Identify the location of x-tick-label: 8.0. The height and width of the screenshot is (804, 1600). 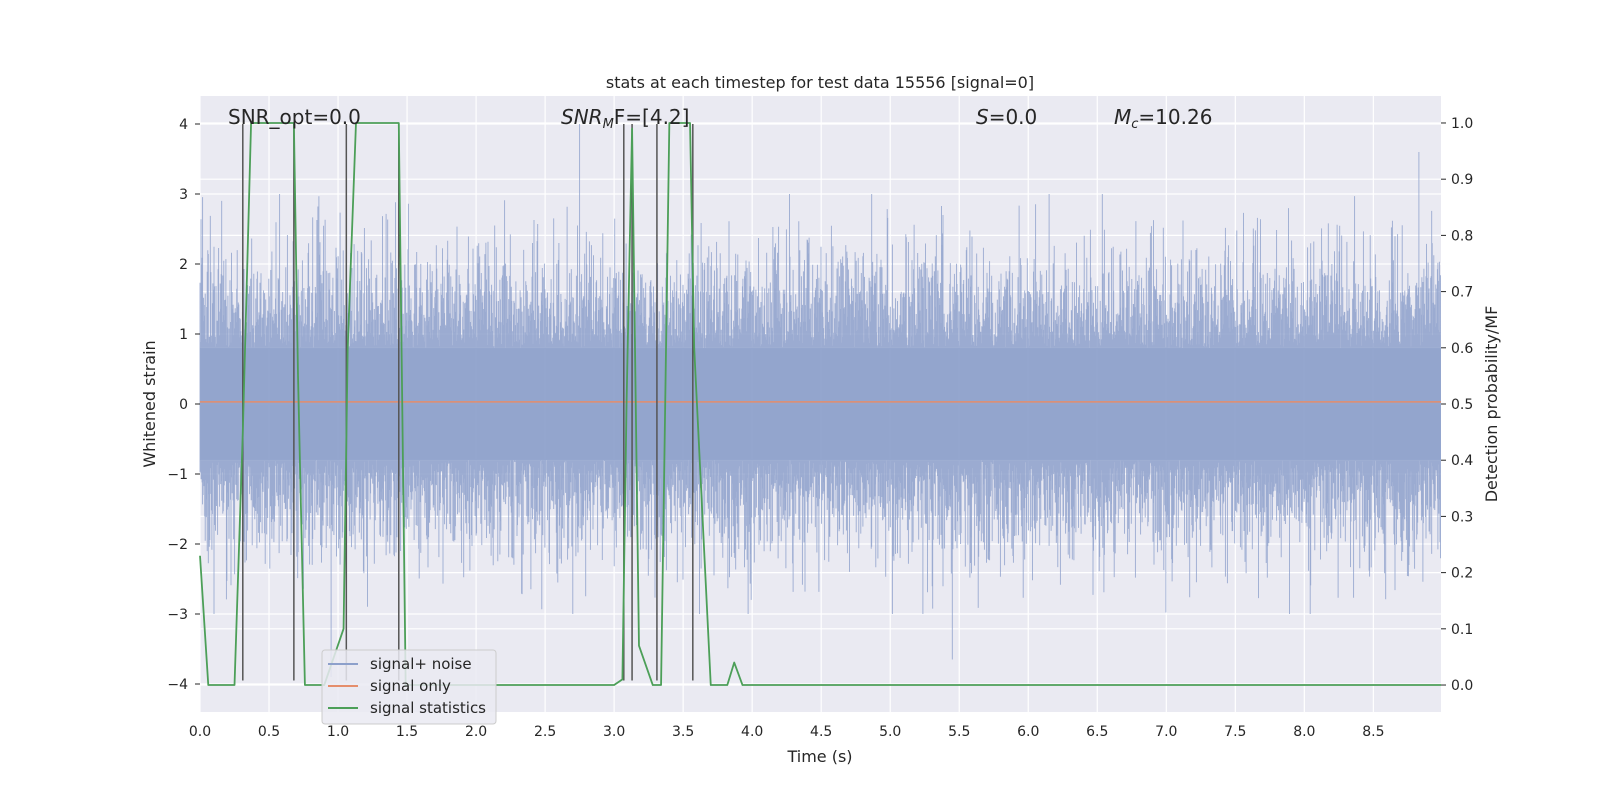
(1304, 732).